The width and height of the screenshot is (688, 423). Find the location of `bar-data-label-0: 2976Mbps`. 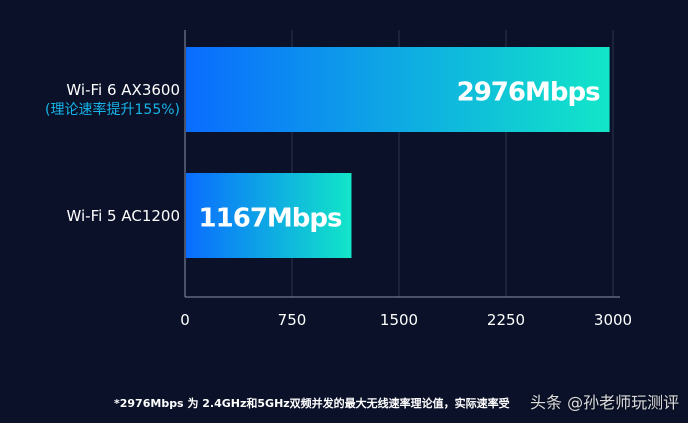

bar-data-label-0: 2976Mbps is located at coordinates (528, 93).